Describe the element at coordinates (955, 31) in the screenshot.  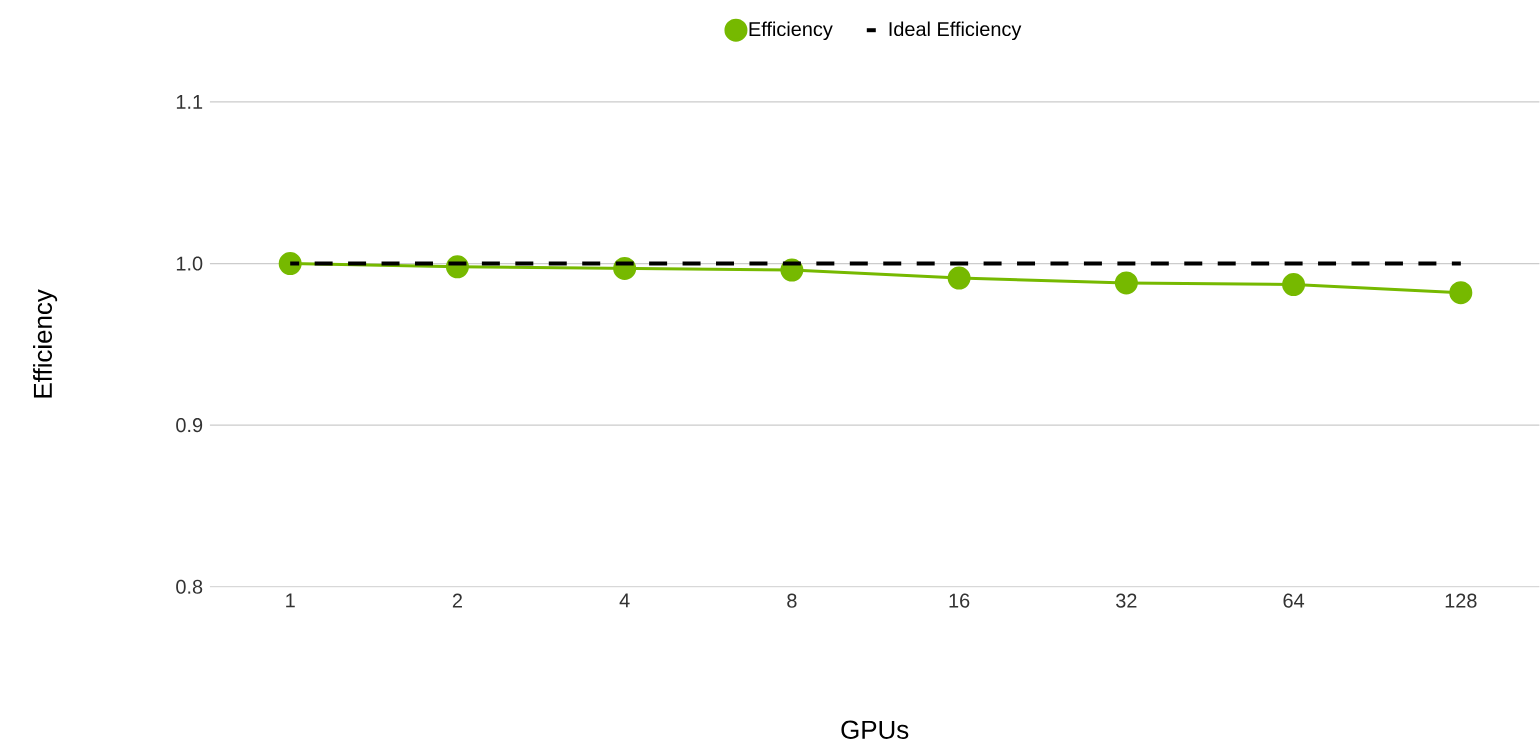
I see `legend-label: Ideal Efficiency` at that location.